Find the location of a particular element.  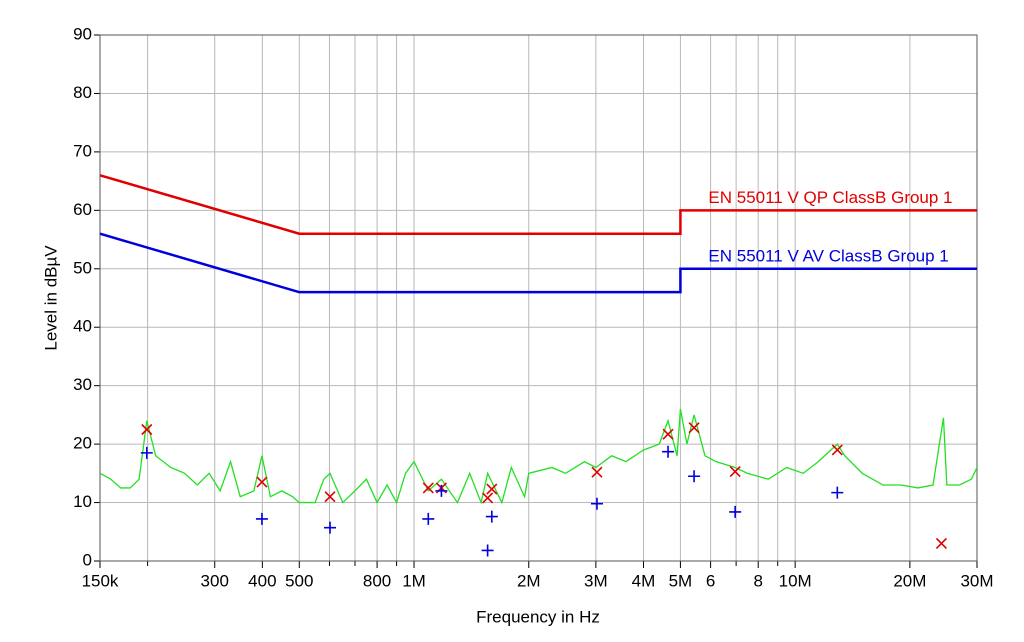

limit-label: EN 55011 V AV ClassB Group 1 is located at coordinates (828, 255).